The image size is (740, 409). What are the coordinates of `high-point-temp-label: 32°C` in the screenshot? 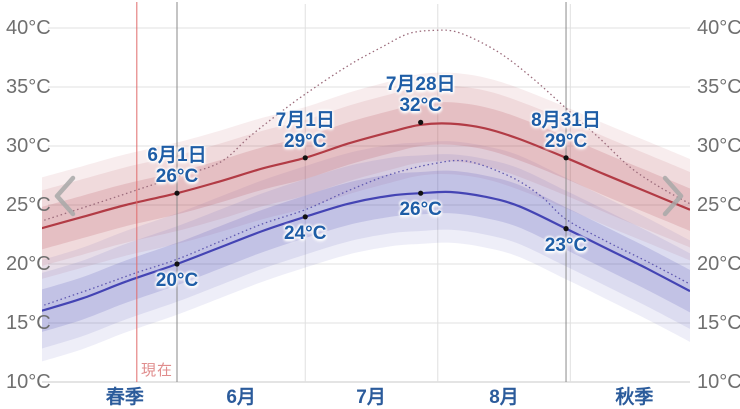 It's located at (420, 106).